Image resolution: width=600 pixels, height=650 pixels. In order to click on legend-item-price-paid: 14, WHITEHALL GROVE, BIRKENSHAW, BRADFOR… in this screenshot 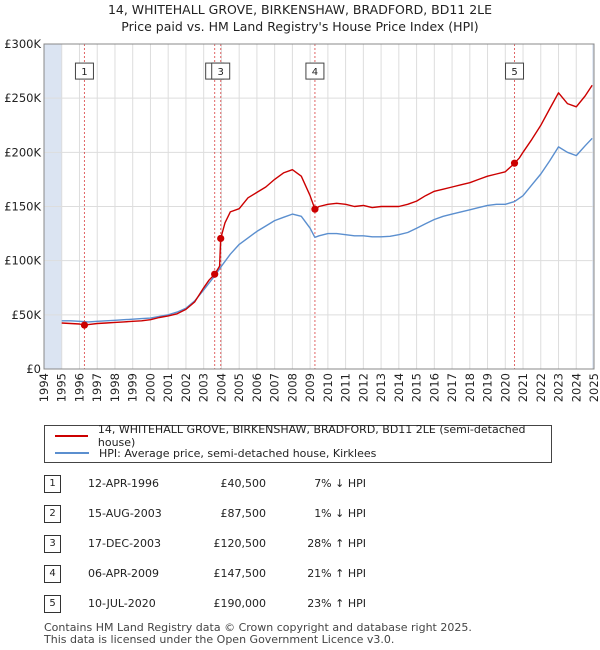, I will do `click(303, 436)`.